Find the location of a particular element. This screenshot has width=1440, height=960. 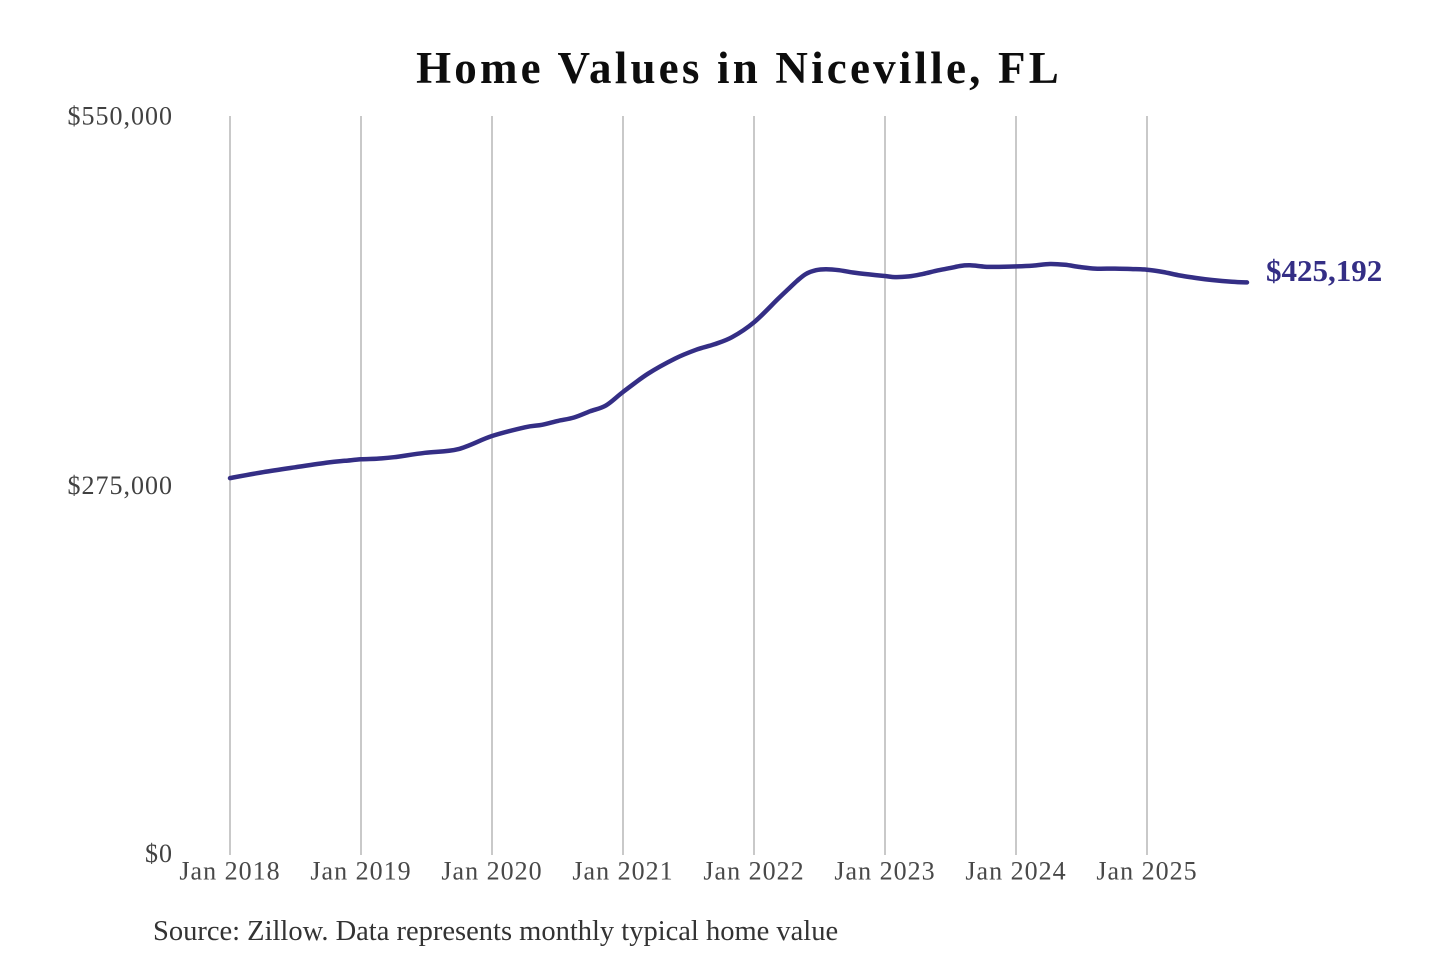

svg-text: Home Values in Niceville, FL is located at coordinates (739, 68).